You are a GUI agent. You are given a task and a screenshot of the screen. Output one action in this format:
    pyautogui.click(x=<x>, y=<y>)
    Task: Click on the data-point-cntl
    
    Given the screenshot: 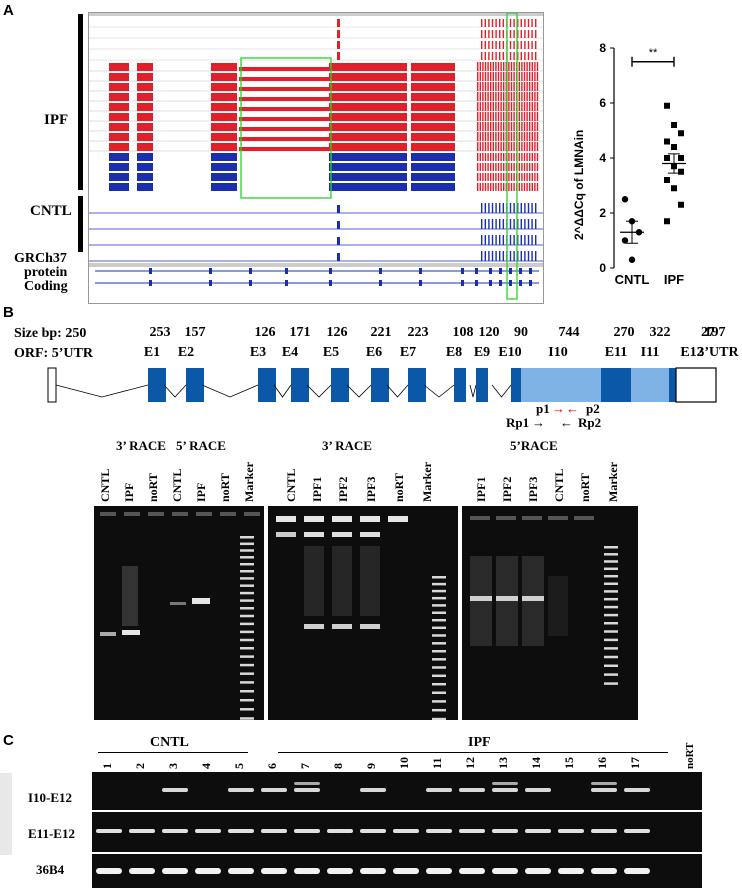 What is the action you would take?
    pyautogui.click(x=625, y=199)
    